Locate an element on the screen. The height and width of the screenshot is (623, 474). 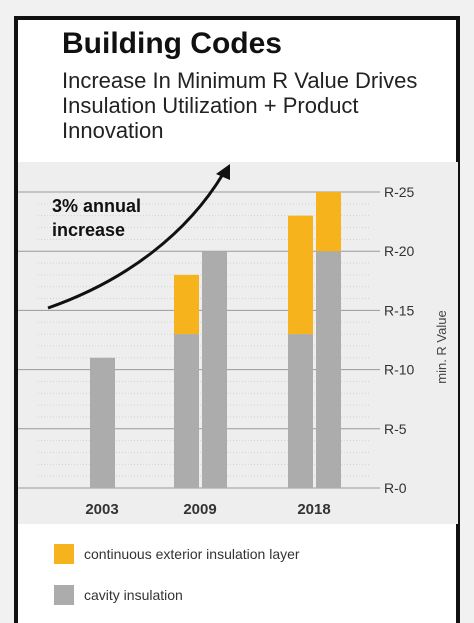
x-tick-label-2018: 2018 is located at coordinates (313, 509).